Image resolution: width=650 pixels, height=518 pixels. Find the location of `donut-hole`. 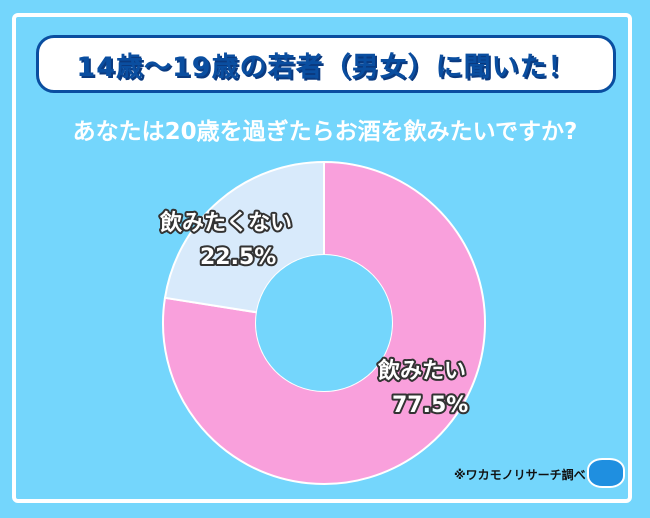

donut-hole is located at coordinates (324, 323).